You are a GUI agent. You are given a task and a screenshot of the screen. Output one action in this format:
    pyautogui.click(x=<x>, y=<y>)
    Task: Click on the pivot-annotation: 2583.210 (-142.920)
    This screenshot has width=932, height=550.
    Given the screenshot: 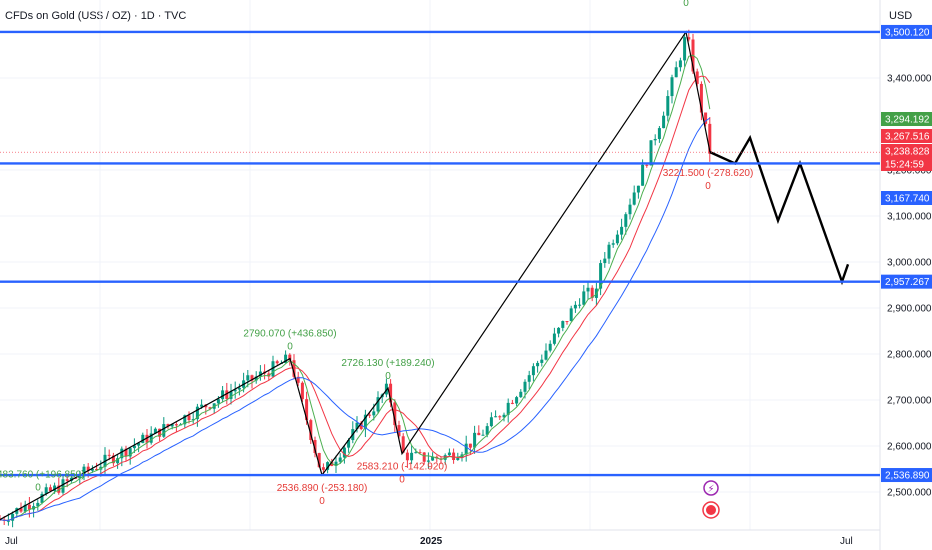 What is the action you would take?
    pyautogui.click(x=402, y=467)
    